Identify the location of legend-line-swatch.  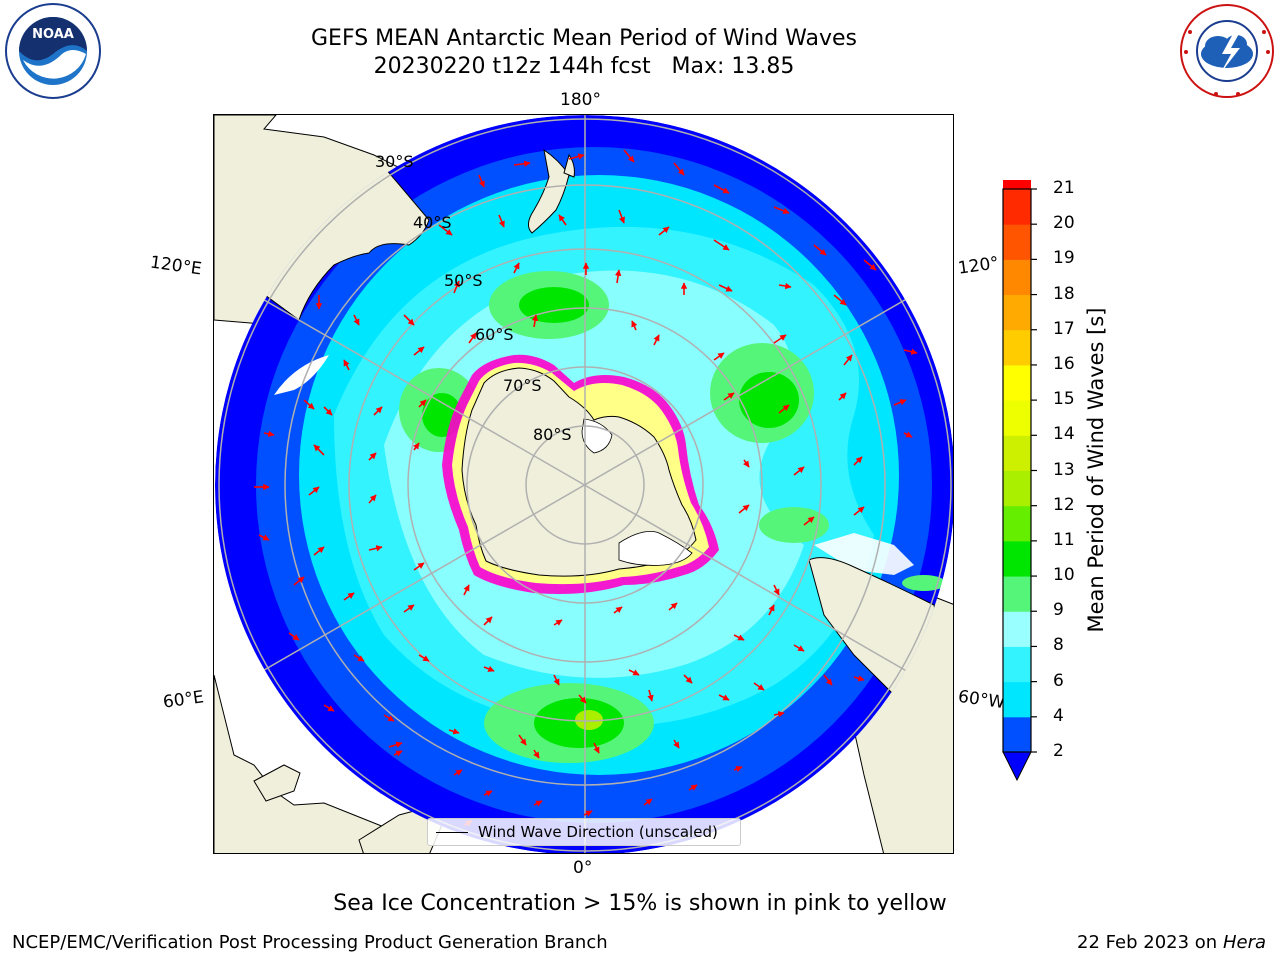
(452, 832).